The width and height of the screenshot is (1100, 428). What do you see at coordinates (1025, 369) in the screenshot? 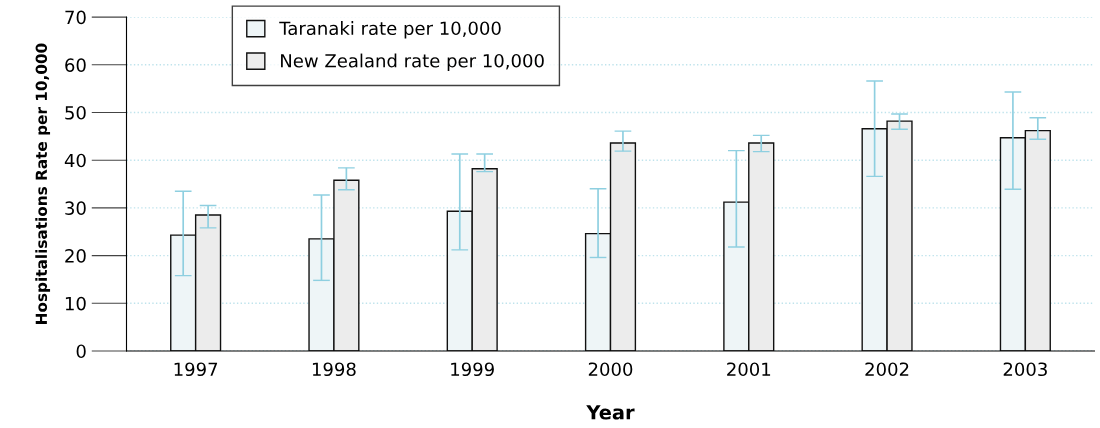
I see `x-tick-label: 2003` at bounding box center [1025, 369].